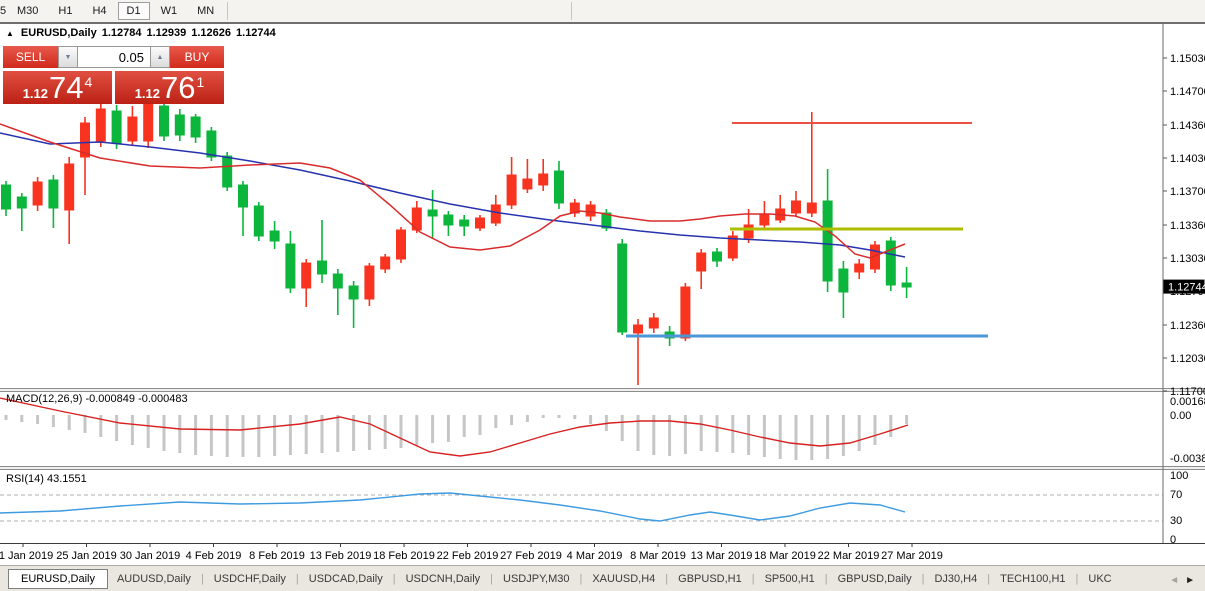  What do you see at coordinates (65, 11) in the screenshot?
I see `timeframe-h1: H1` at bounding box center [65, 11].